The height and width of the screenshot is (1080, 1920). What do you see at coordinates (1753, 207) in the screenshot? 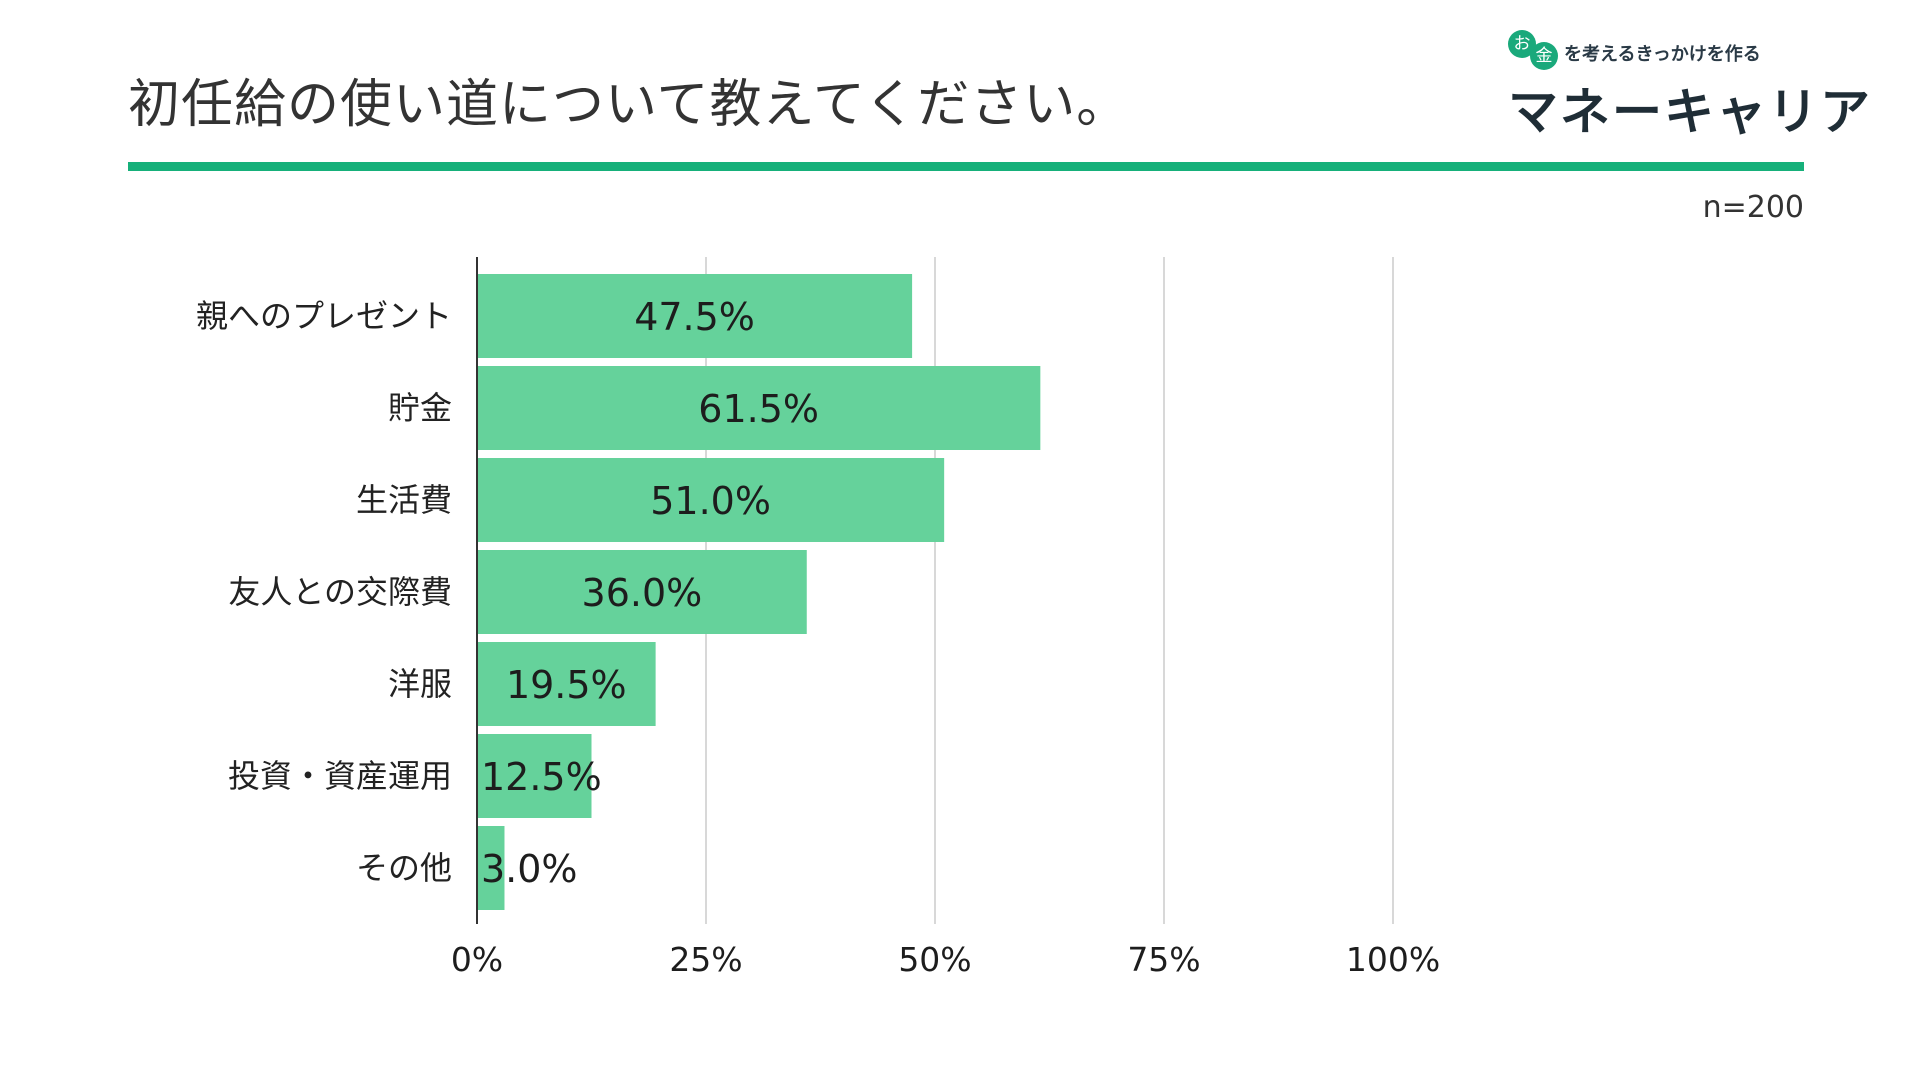
I see `sample-size-label: n=200` at bounding box center [1753, 207].